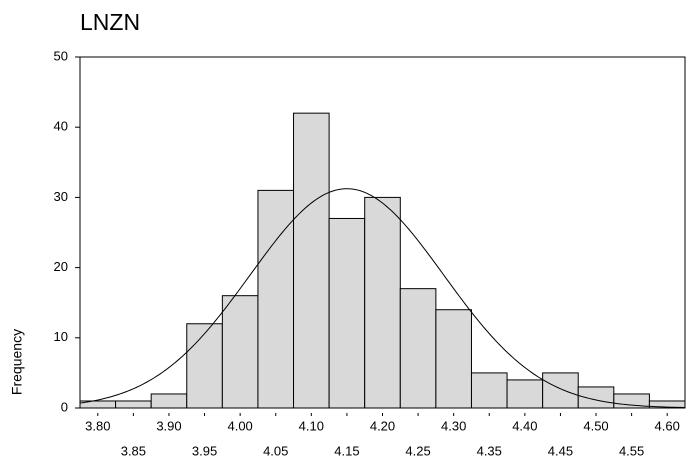 The height and width of the screenshot is (468, 699). Describe the element at coordinates (204, 450) in the screenshot. I see `x-tick-label: 3.95` at that location.